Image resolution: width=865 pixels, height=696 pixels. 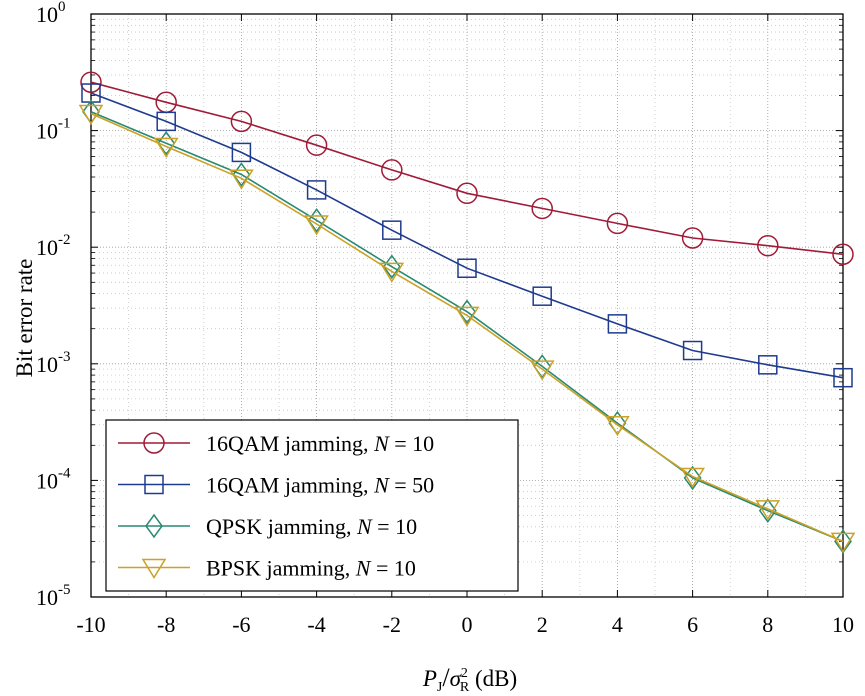 What do you see at coordinates (467, 624) in the screenshot?
I see `x-tick-label: 0` at bounding box center [467, 624].